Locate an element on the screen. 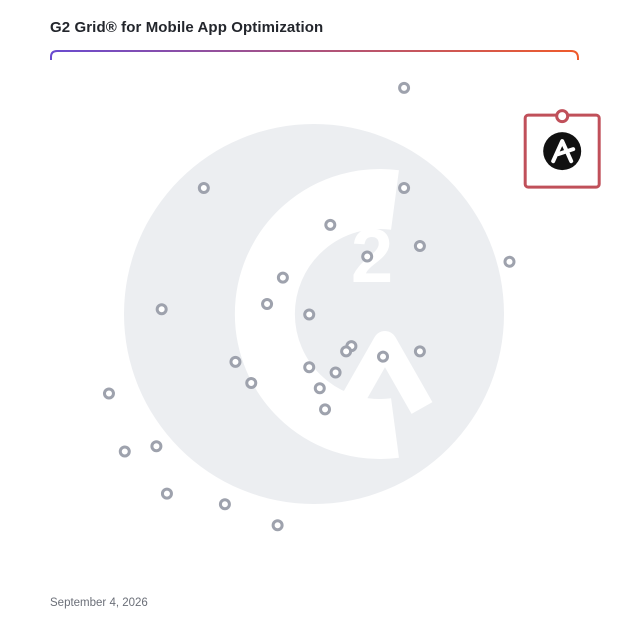 This screenshot has height=628, width=628. a-logo-icon is located at coordinates (562, 151).